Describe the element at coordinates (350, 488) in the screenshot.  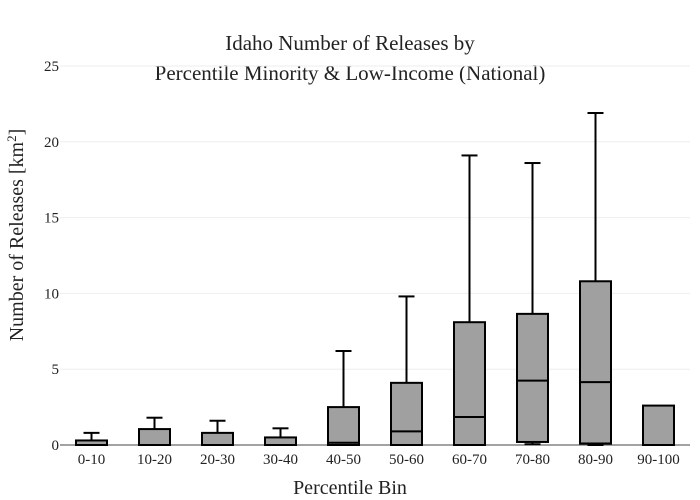
I see `x-axis-title: Percentile Bin` at that location.